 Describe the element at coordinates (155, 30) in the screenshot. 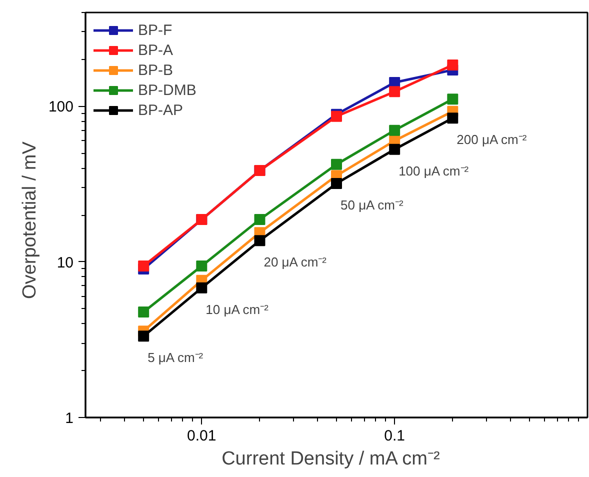

I see `legend-label: BP-F` at that location.